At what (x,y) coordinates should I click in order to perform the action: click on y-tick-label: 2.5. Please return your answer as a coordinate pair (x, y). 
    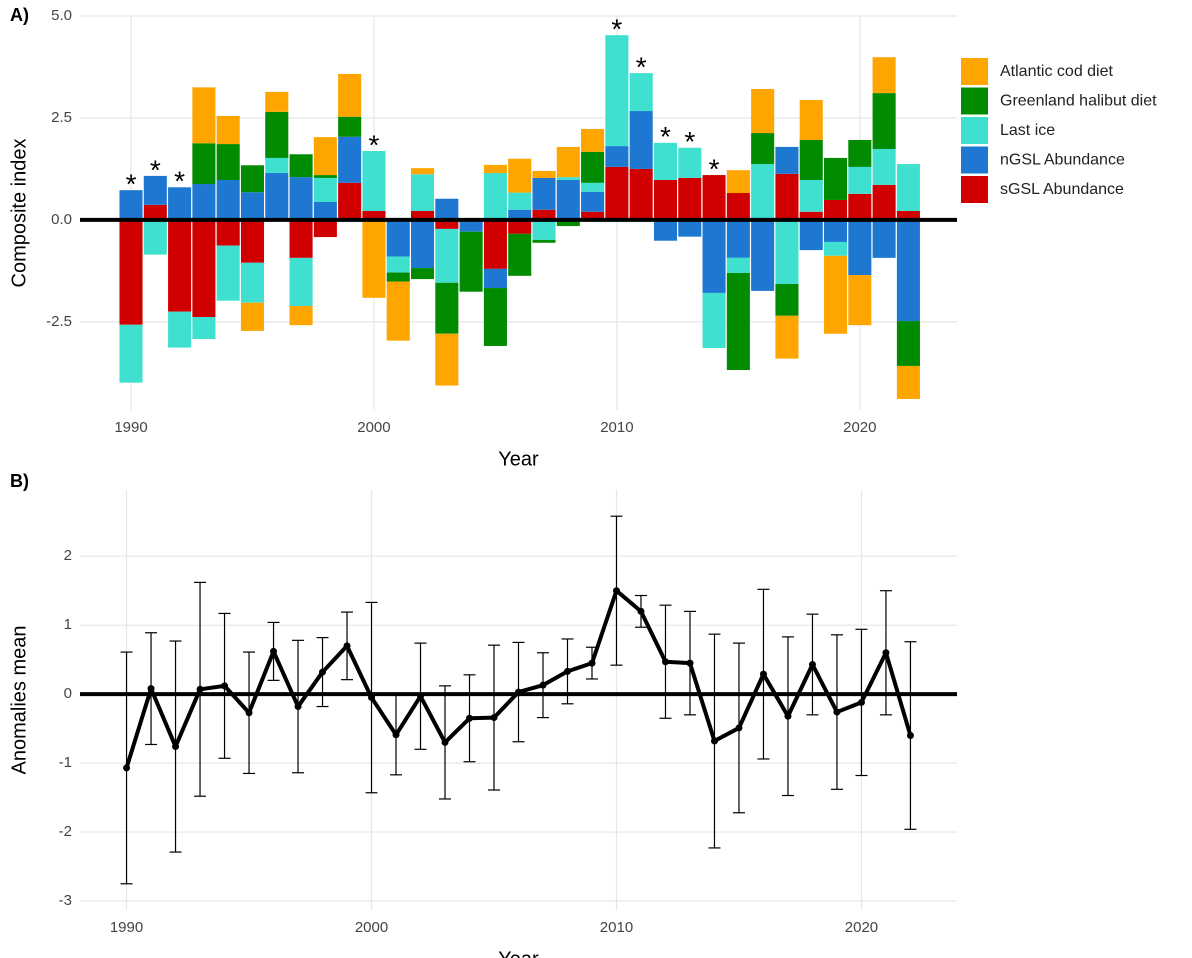
    Looking at the image, I should click on (61, 117).